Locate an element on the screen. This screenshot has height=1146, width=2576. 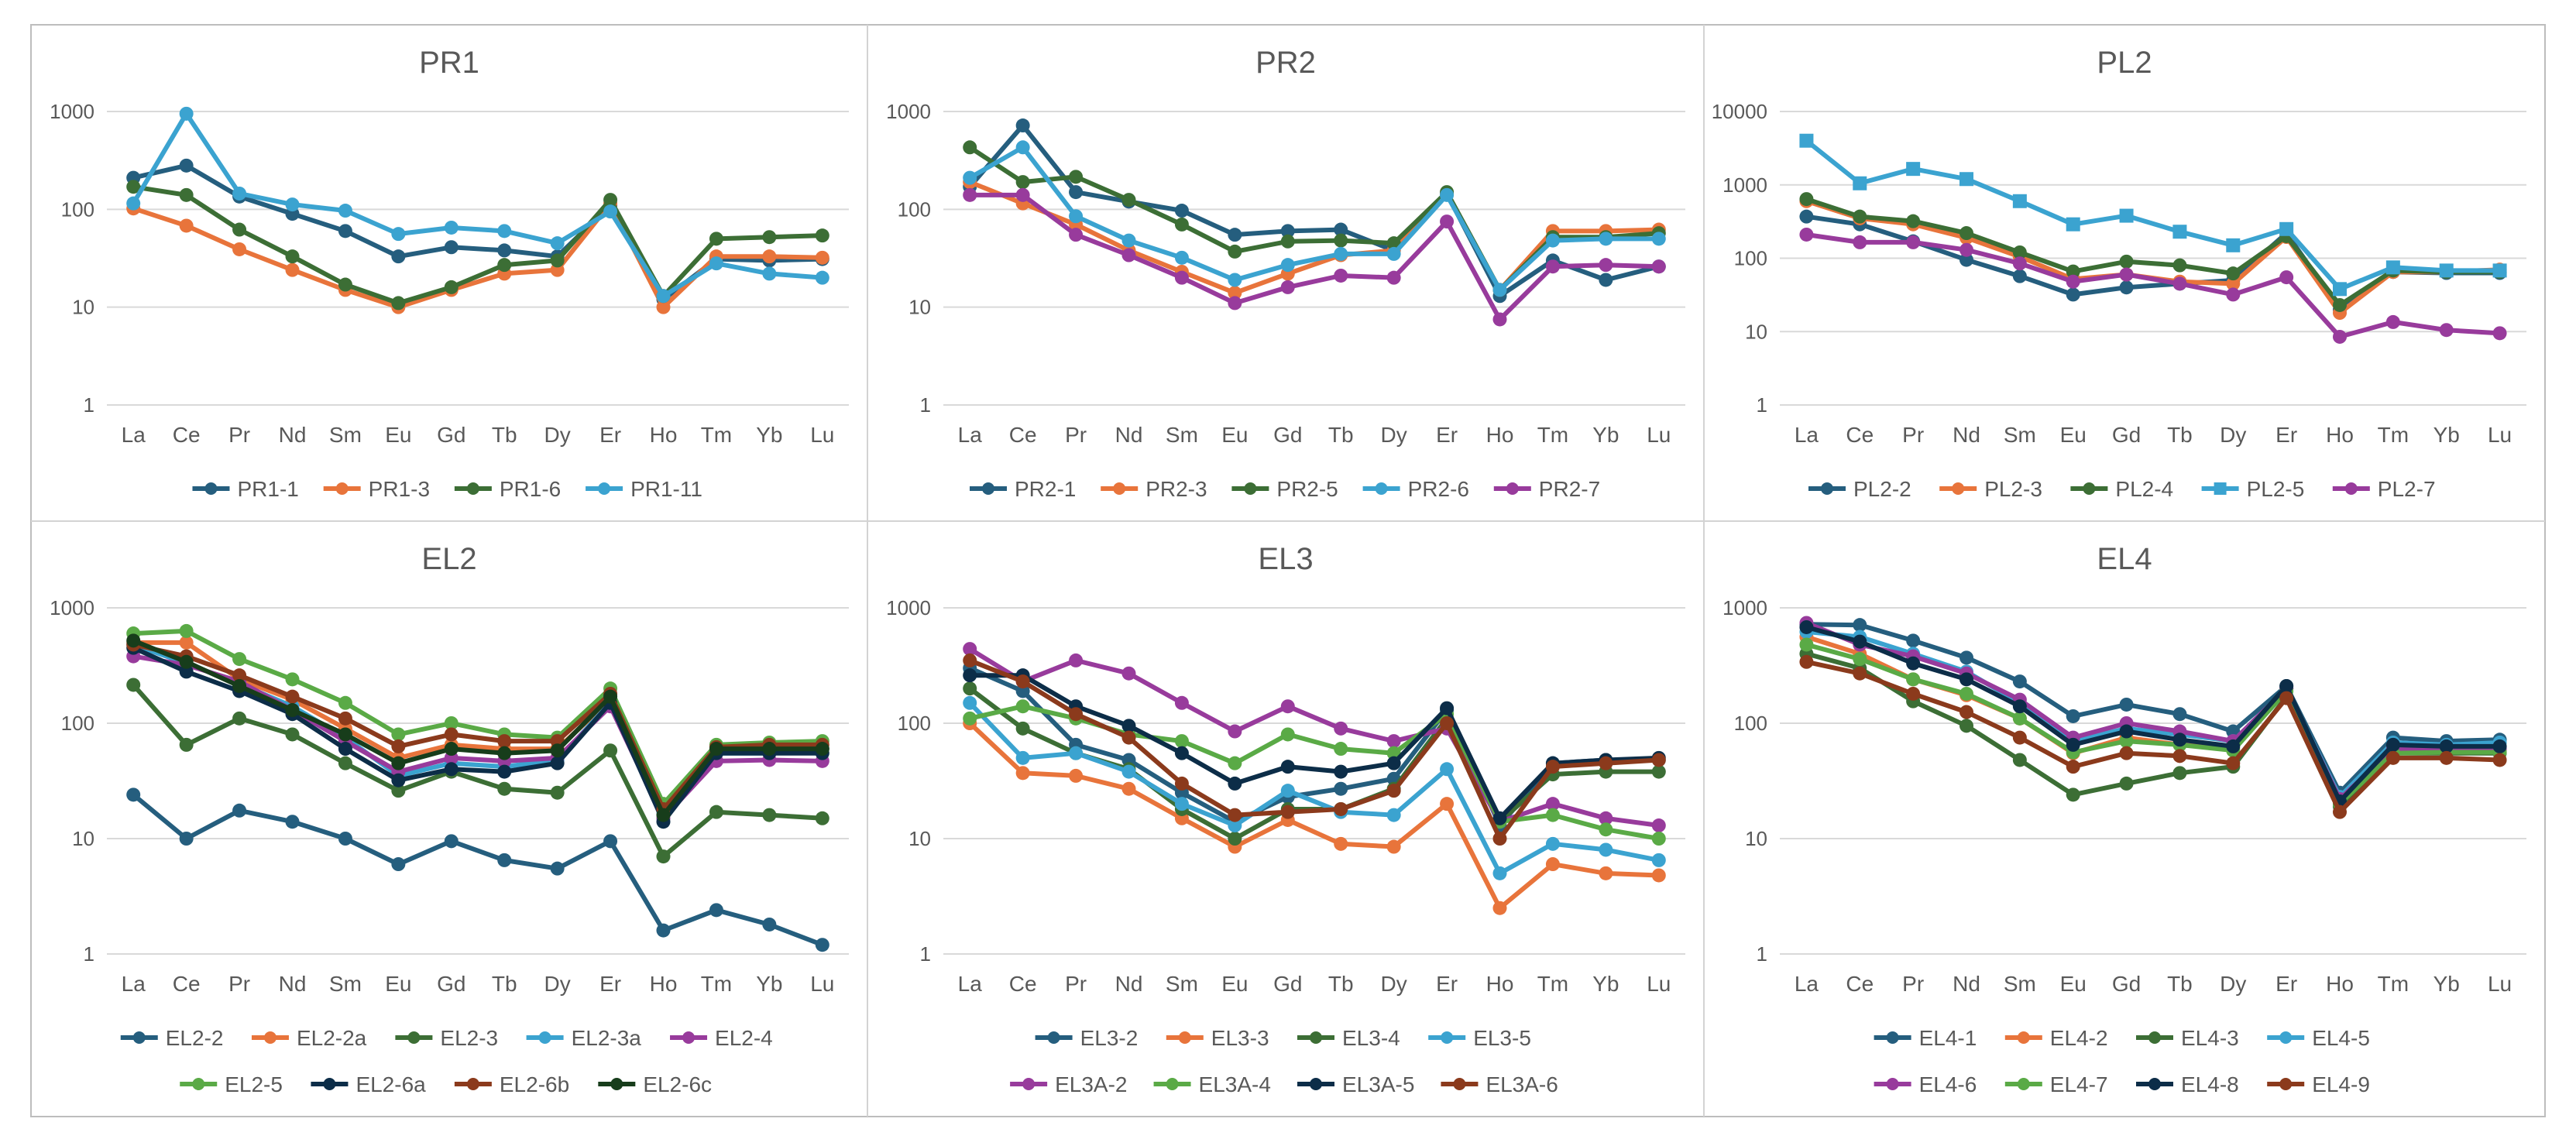
series-pr2-1-point is located at coordinates (1022, 125).